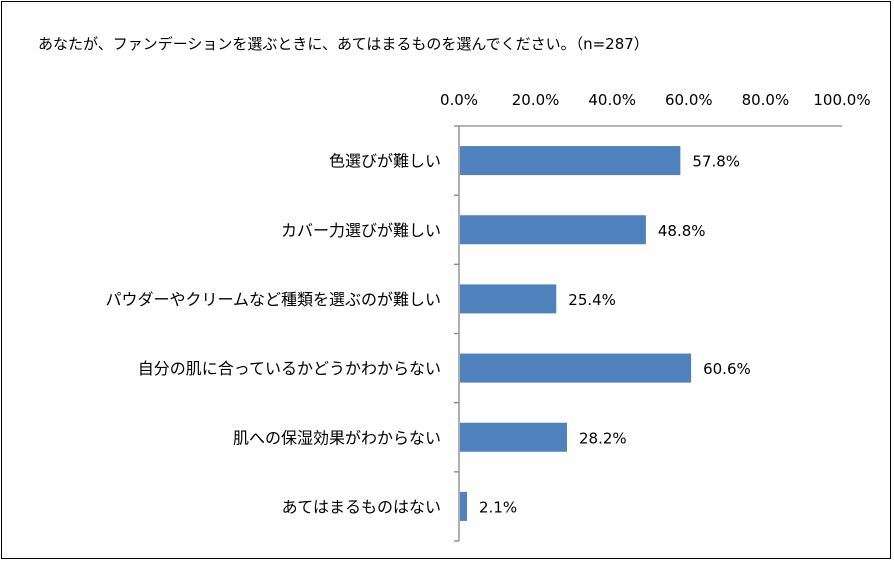 The width and height of the screenshot is (894, 562). Describe the element at coordinates (682, 231) in the screenshot. I see `data-label: 48.8%` at that location.